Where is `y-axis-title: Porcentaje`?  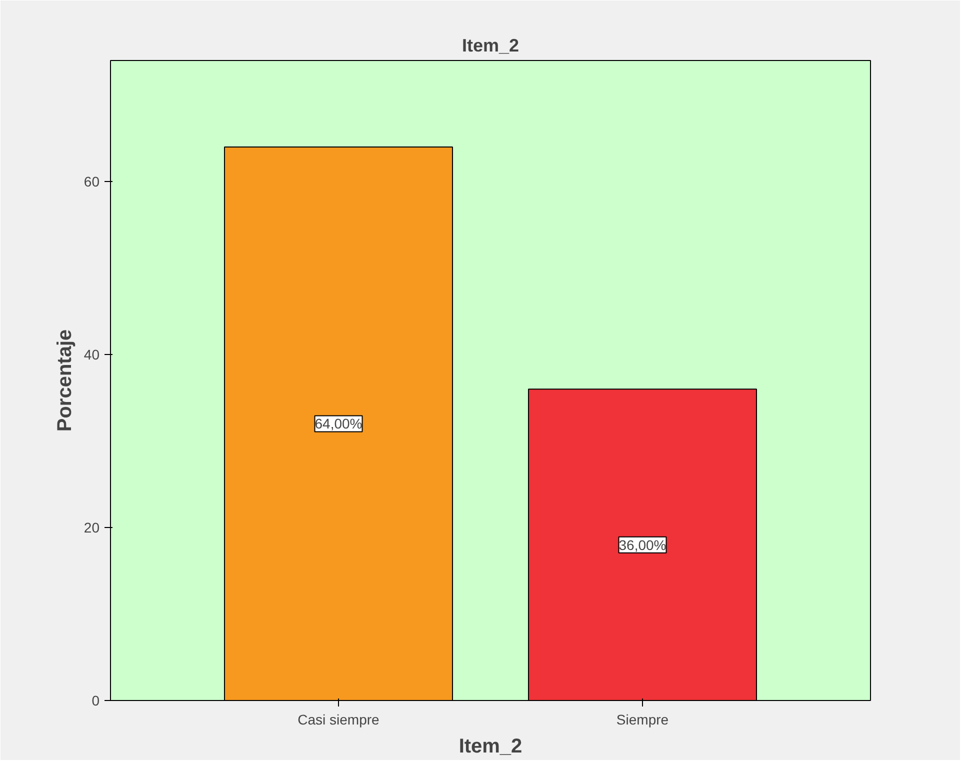
y-axis-title: Porcentaje is located at coordinates (65, 380).